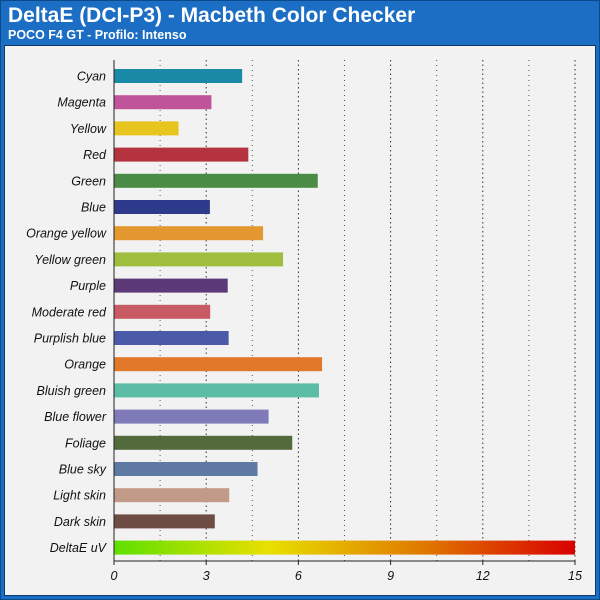  I want to click on category-label: Blue, so click(93, 208).